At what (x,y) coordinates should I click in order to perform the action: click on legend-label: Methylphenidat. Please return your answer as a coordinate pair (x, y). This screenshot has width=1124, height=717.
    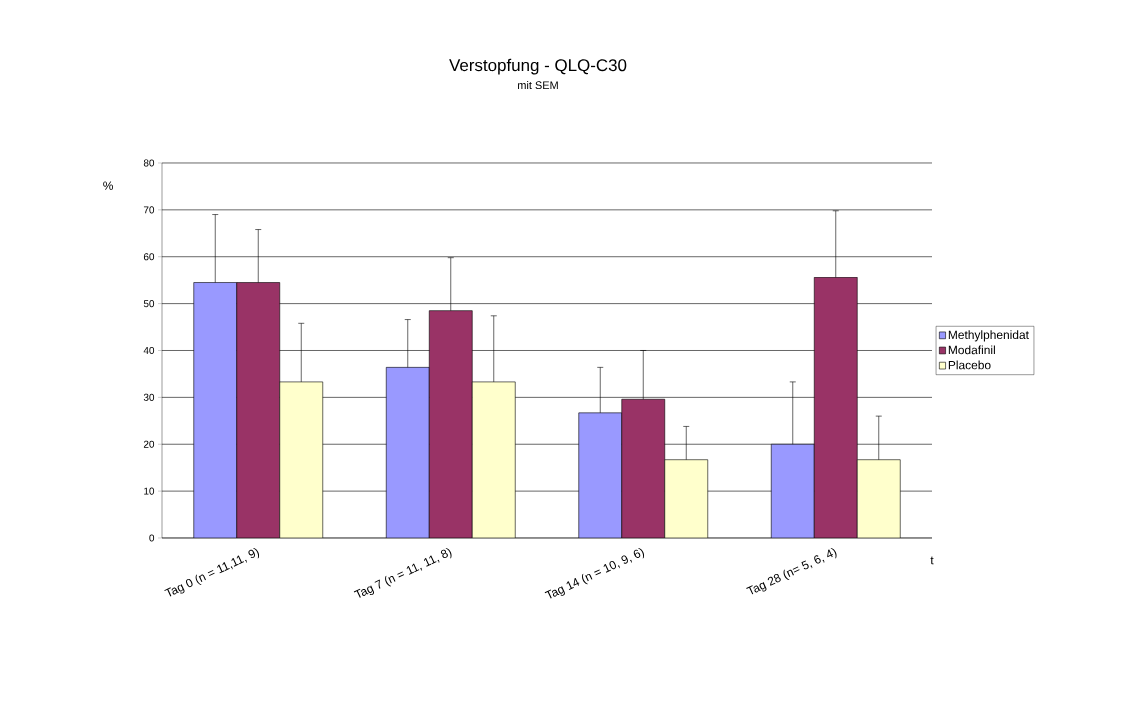
    Looking at the image, I should click on (988, 336).